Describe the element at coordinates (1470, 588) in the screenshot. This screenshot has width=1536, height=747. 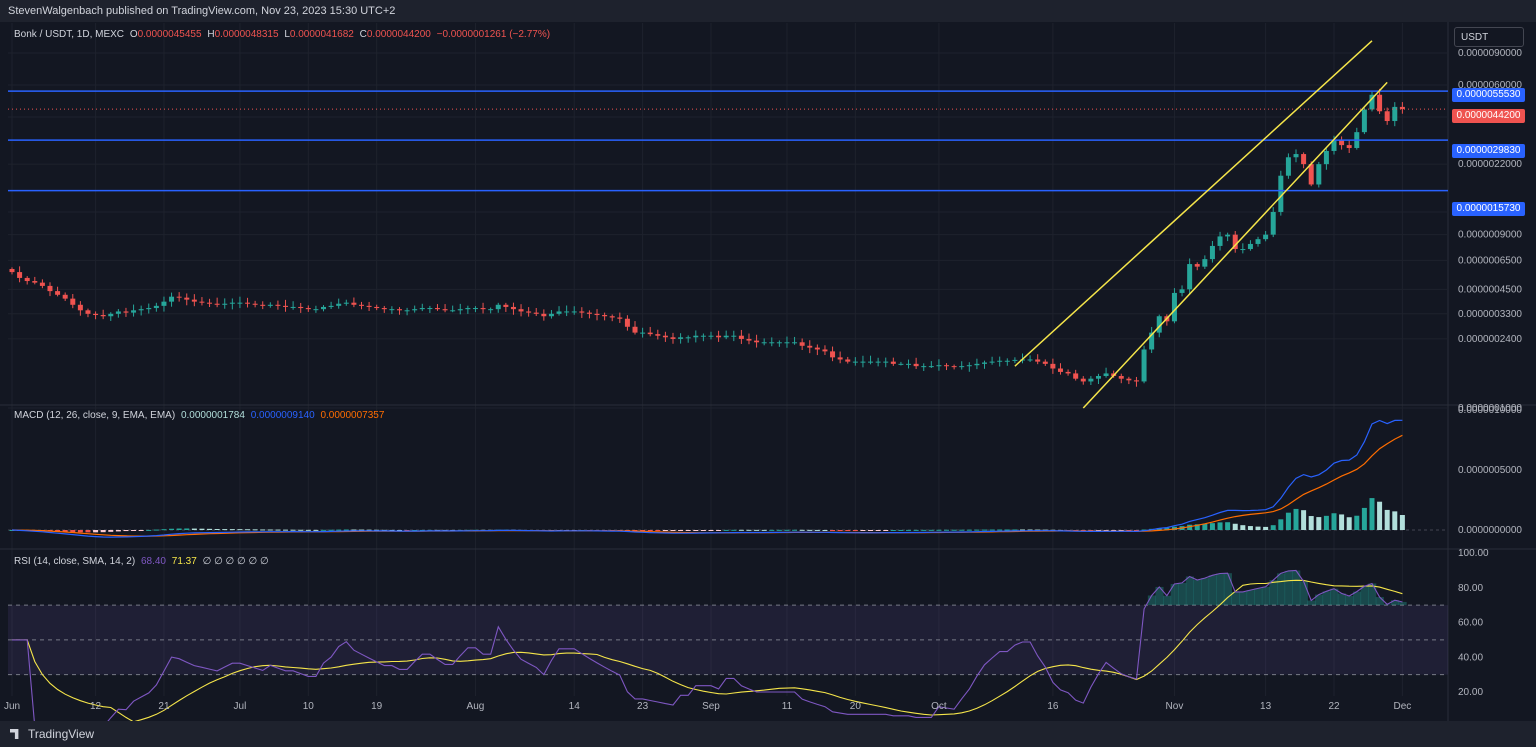
I see `rsi-axis-label-1: 80.00` at that location.